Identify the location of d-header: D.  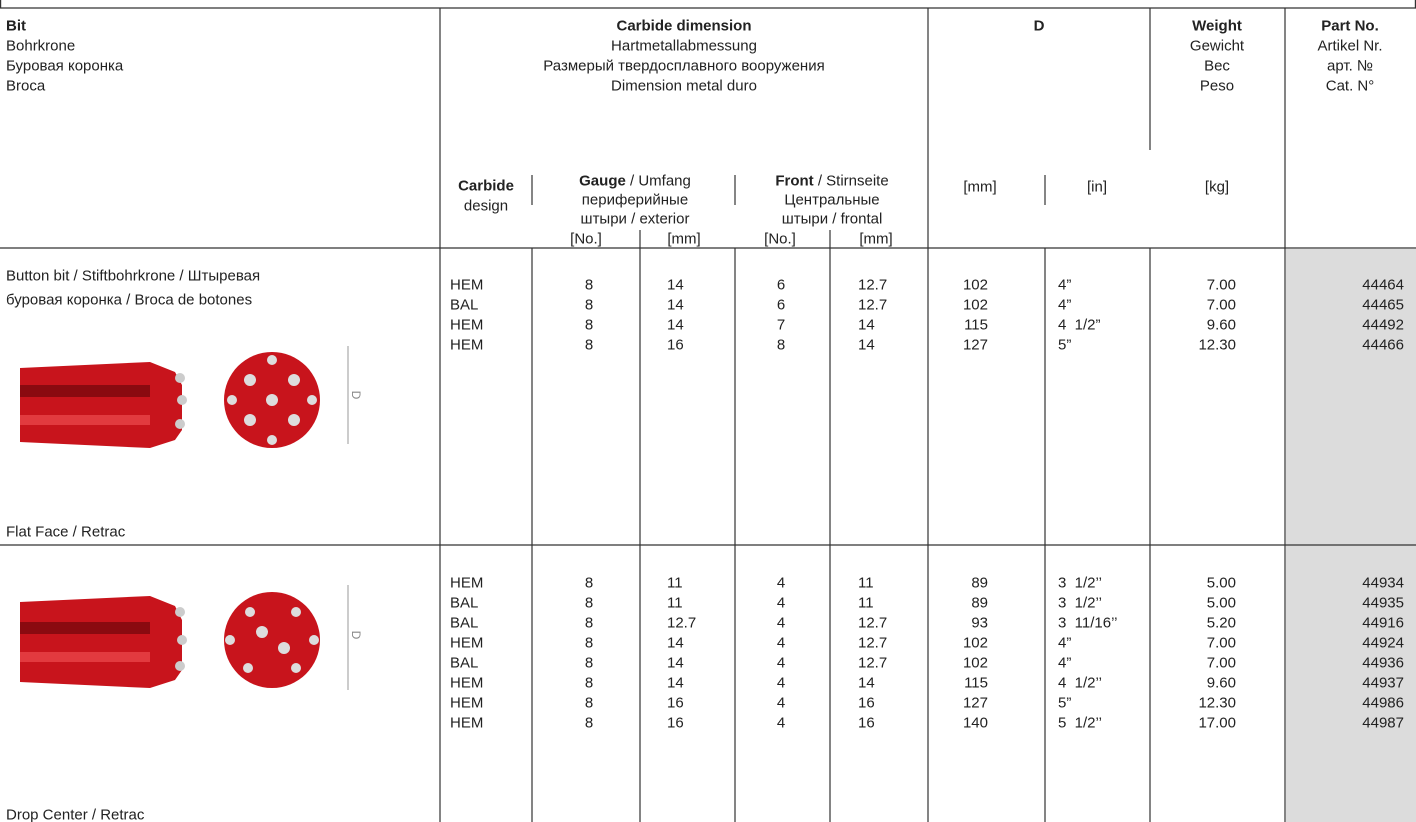
(1039, 26).